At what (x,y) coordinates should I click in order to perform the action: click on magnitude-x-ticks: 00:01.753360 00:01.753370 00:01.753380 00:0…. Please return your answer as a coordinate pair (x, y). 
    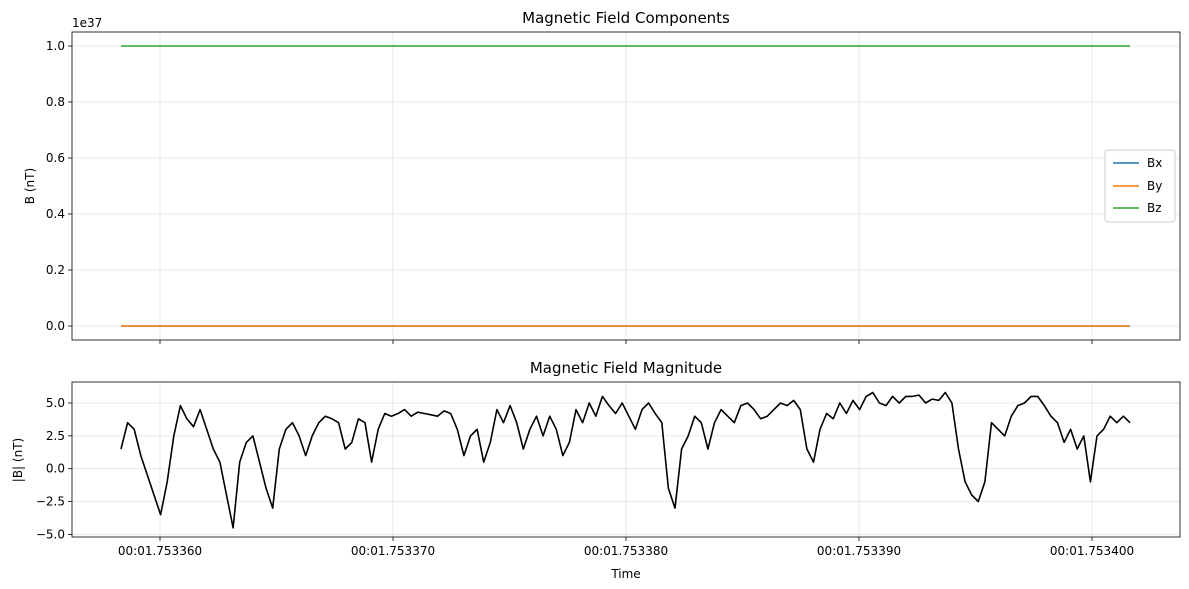
    Looking at the image, I should click on (626, 547).